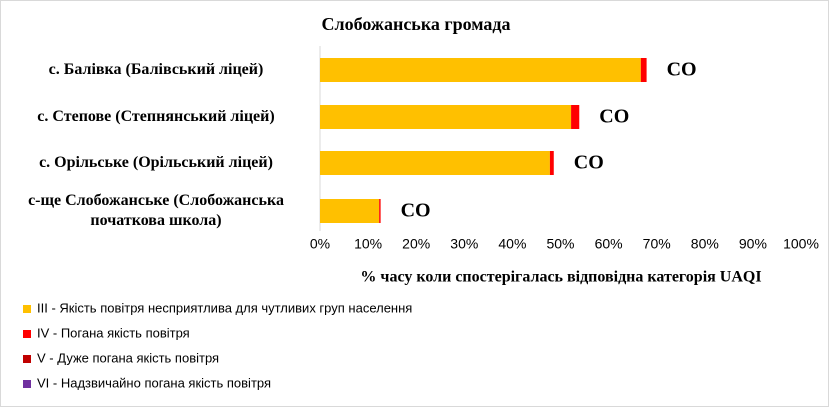 The height and width of the screenshot is (407, 829). What do you see at coordinates (705, 244) in the screenshot?
I see `x-tick-label: 80%` at bounding box center [705, 244].